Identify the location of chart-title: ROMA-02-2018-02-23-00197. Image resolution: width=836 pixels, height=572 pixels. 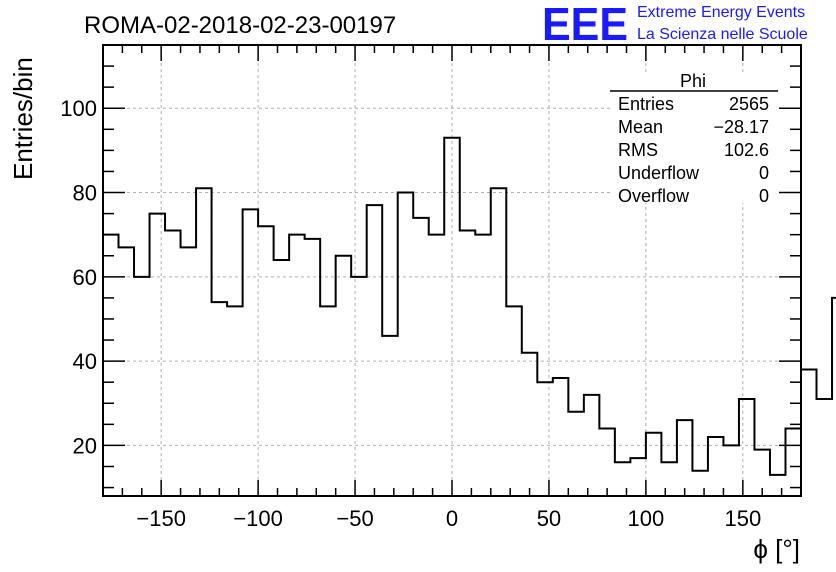
(240, 25).